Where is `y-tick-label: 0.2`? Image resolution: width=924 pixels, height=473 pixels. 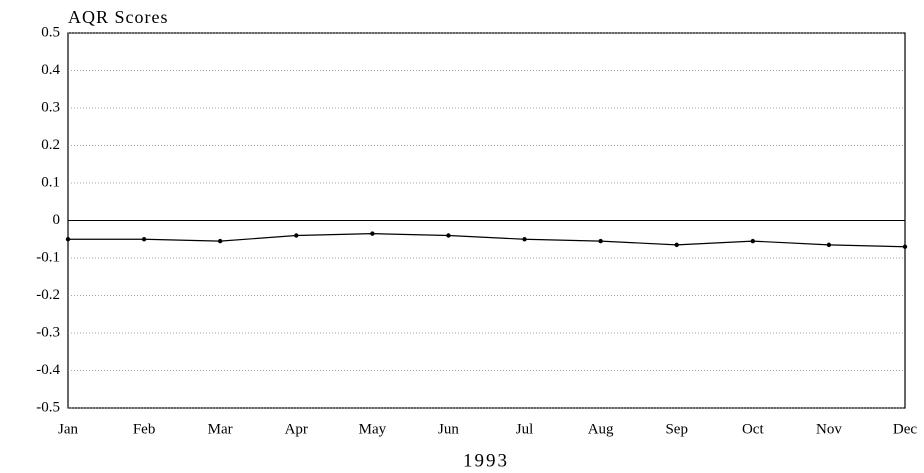
y-tick-label: 0.2 is located at coordinates (50, 145).